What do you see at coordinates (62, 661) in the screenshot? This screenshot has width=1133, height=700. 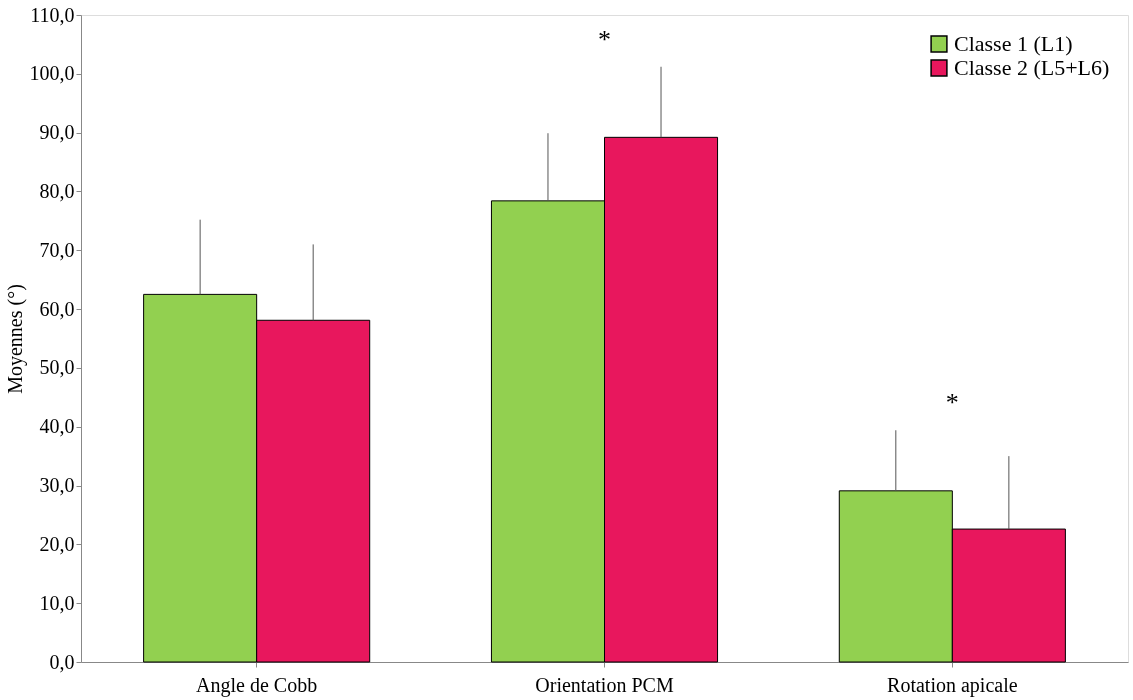 I see `y-tick-label: 0,0` at bounding box center [62, 661].